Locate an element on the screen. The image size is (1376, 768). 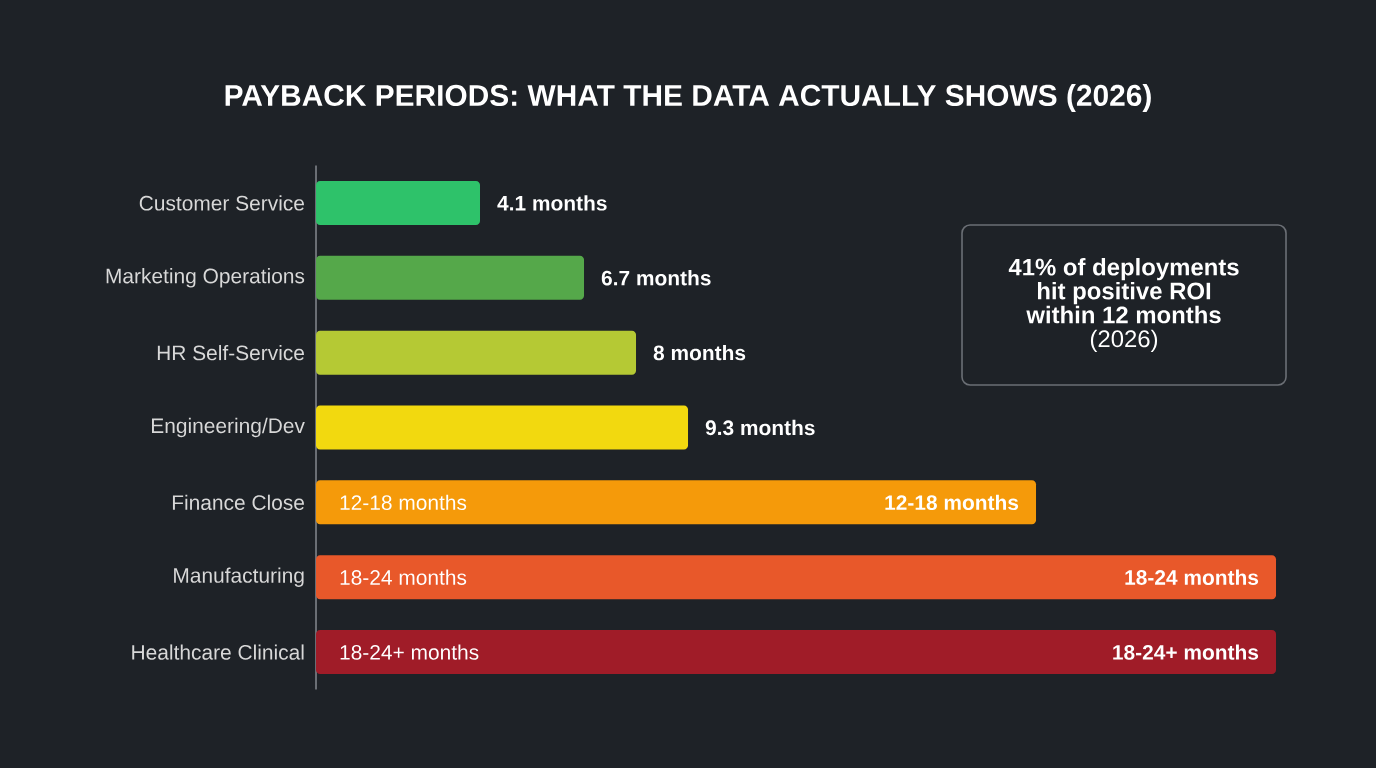
y-tick-label: Healthcare Clinical is located at coordinates (218, 652).